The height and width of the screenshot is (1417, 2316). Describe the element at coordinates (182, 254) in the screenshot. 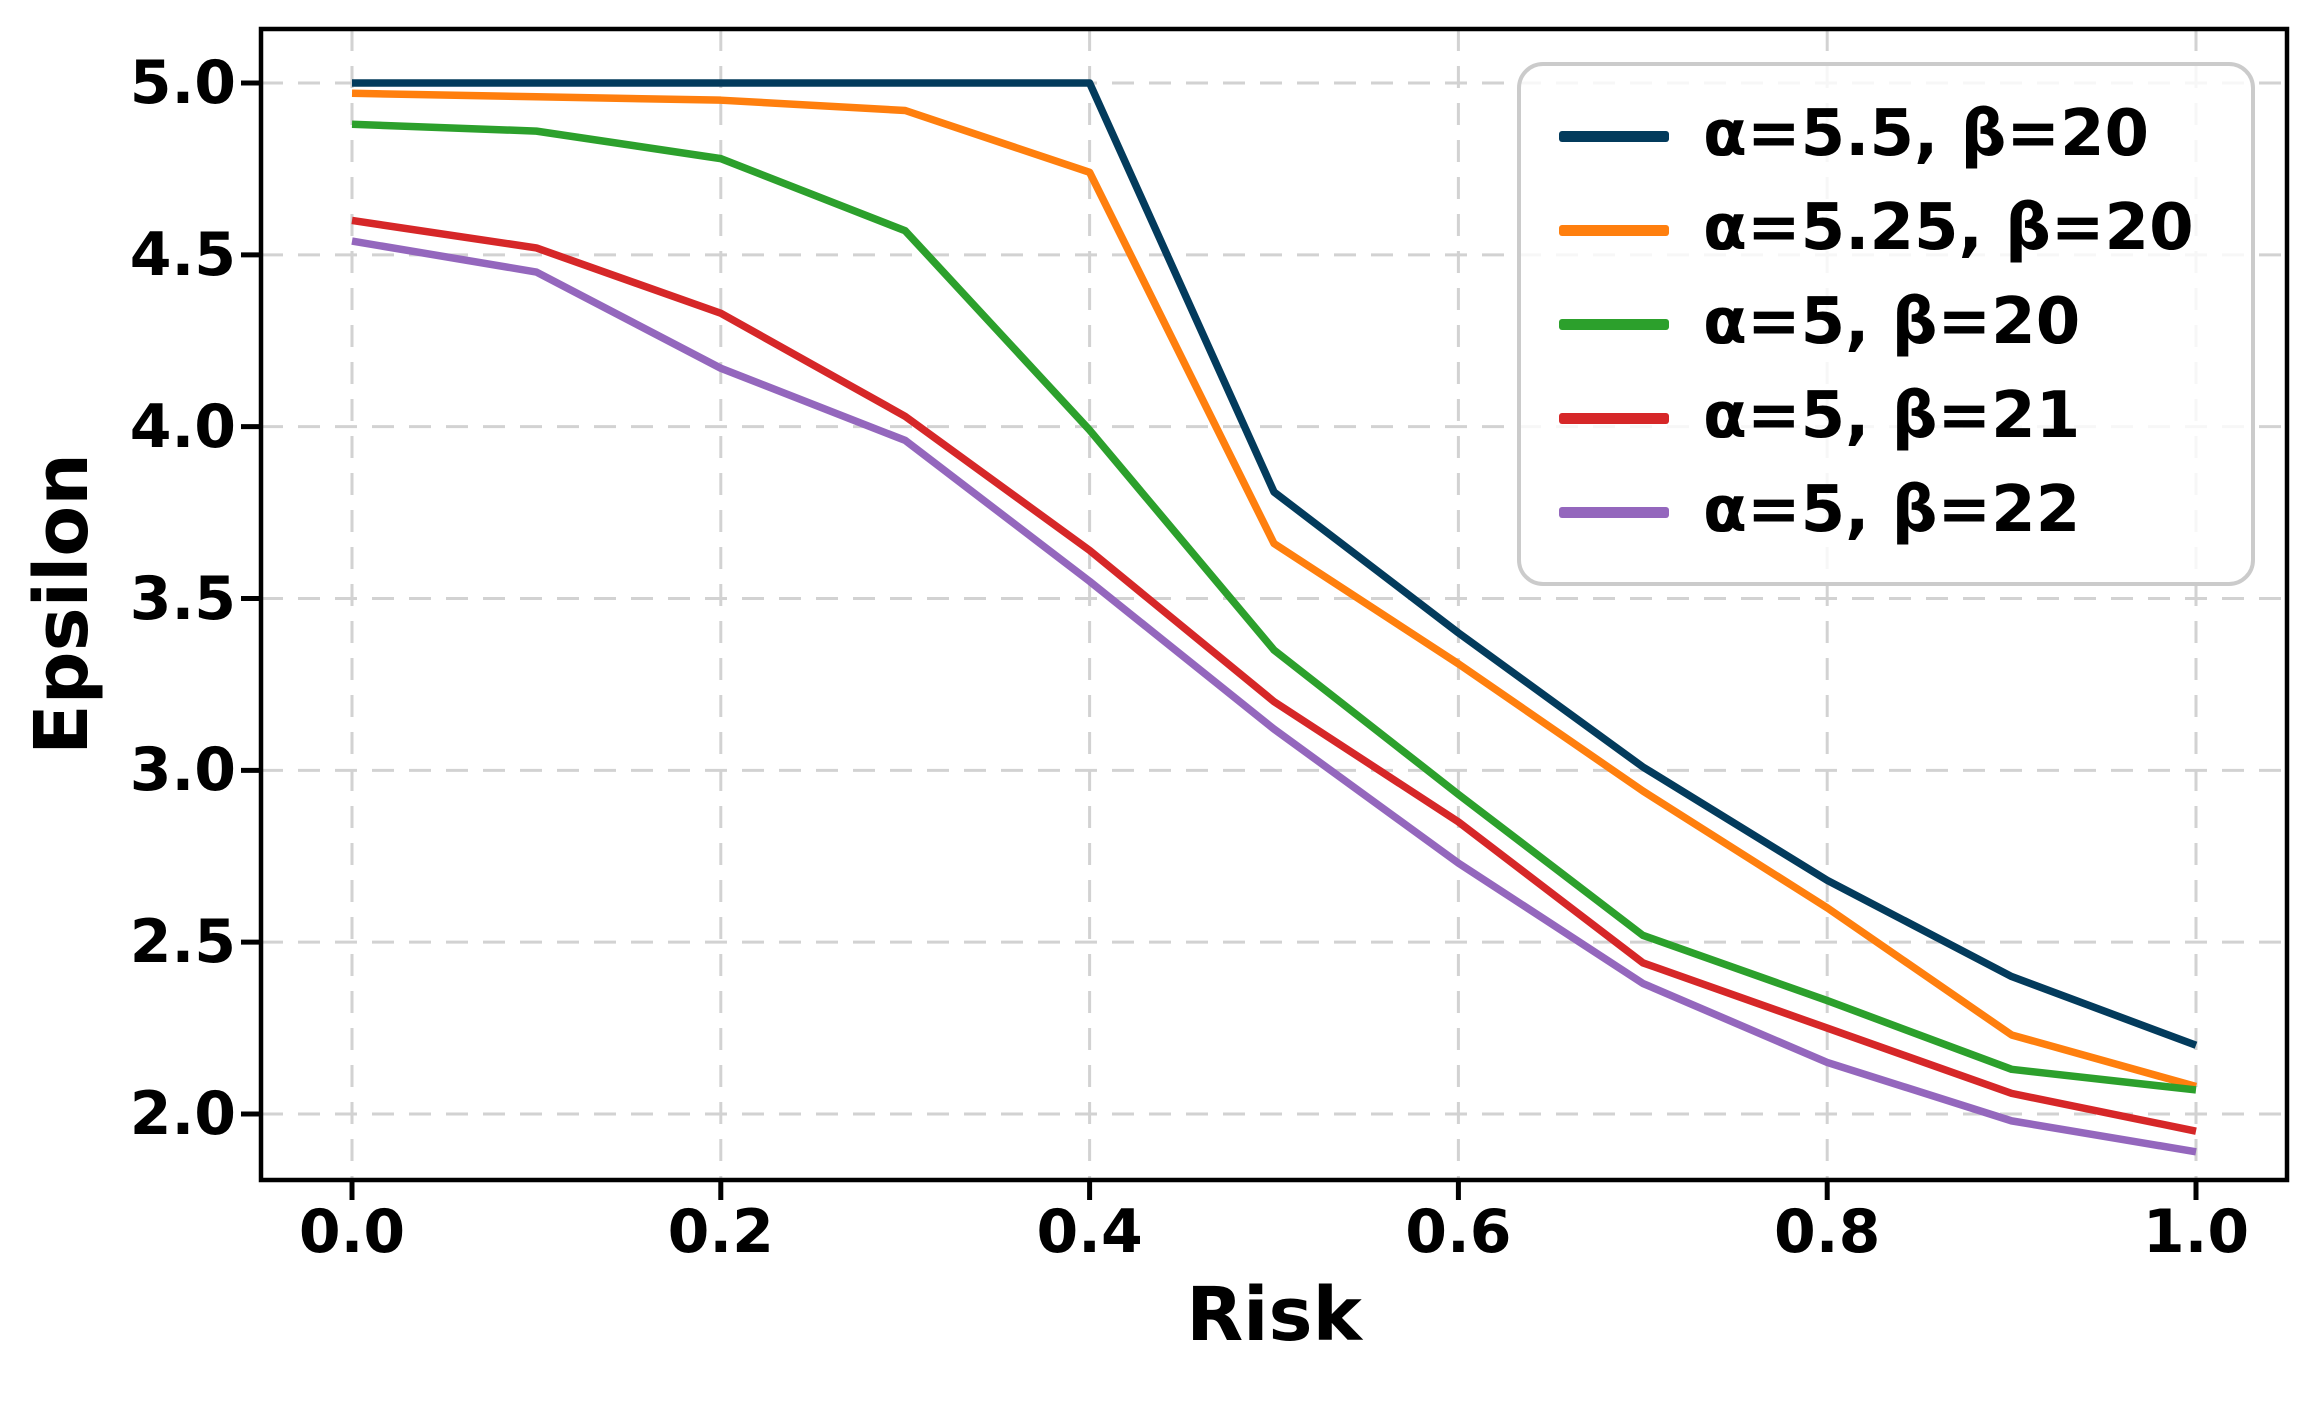

I see `y-tick-label: 4.5` at that location.